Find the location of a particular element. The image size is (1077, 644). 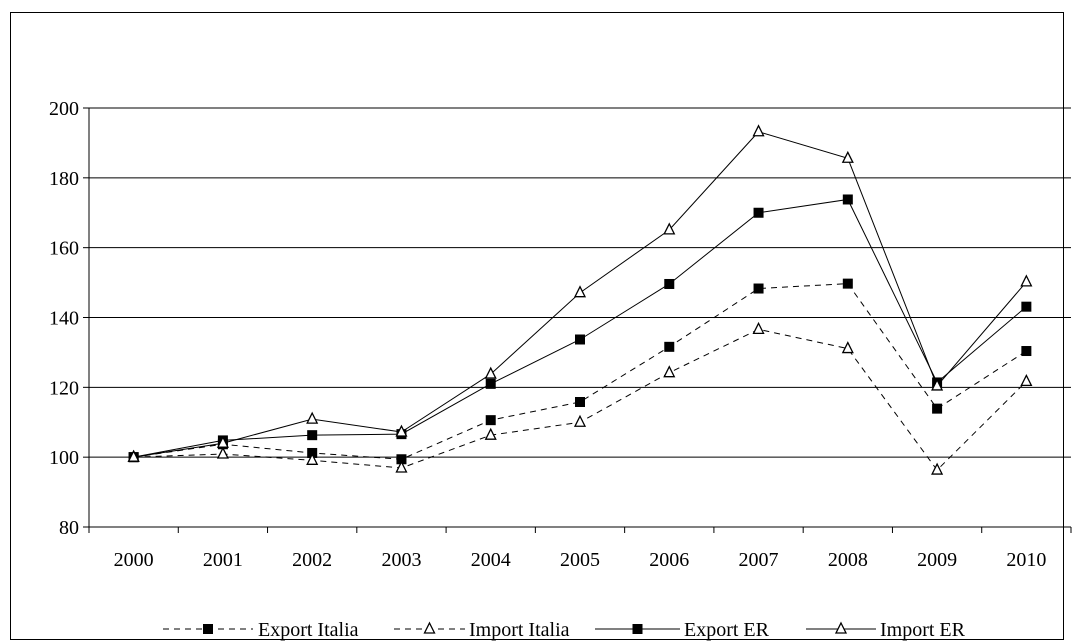

y-tick-label: 100 is located at coordinates (64, 458).